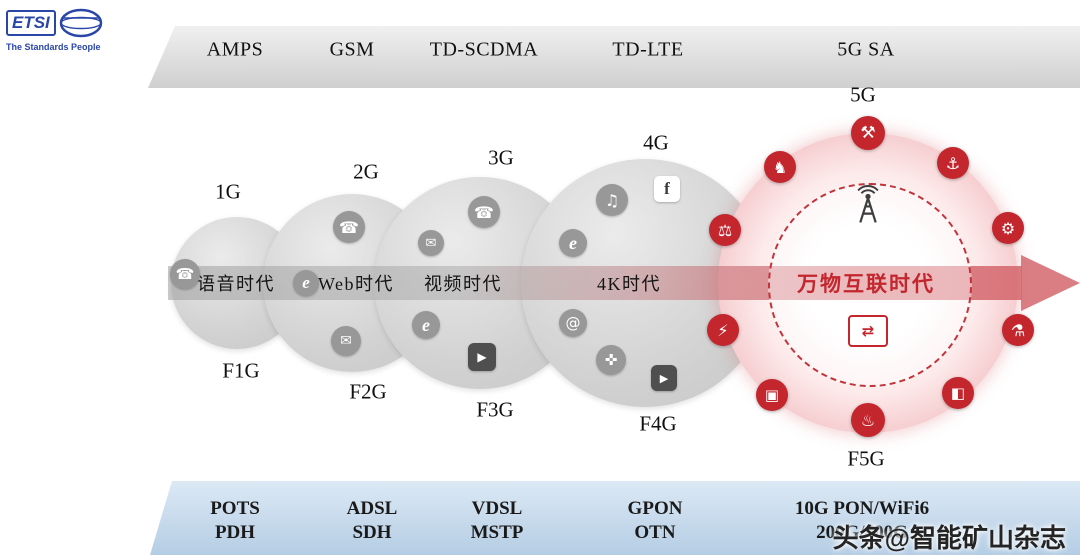  What do you see at coordinates (868, 133) in the screenshot?
I see `excavator-icon: ⚒` at bounding box center [868, 133].